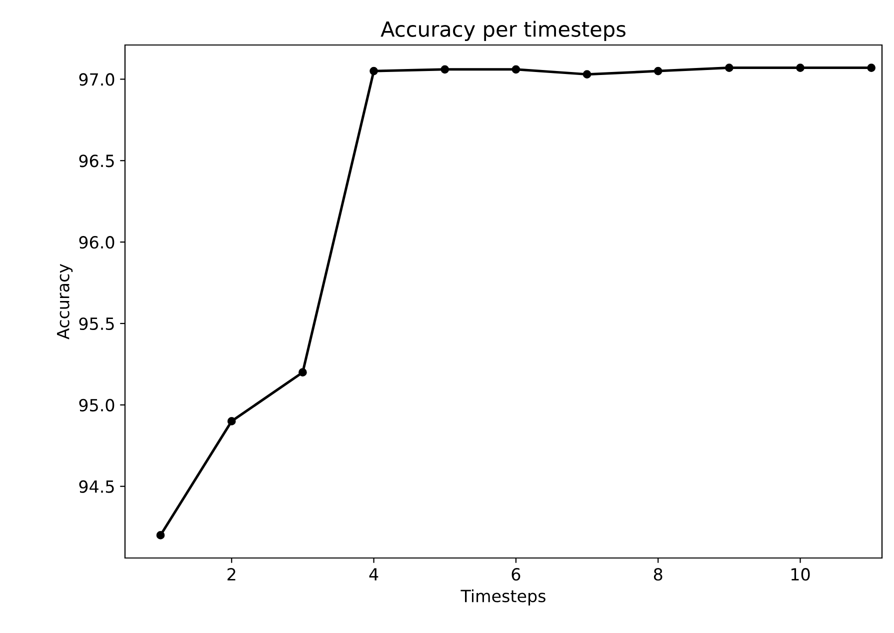 The image size is (894, 633). Describe the element at coordinates (96, 242) in the screenshot. I see `y-tick-label: 96.0` at that location.